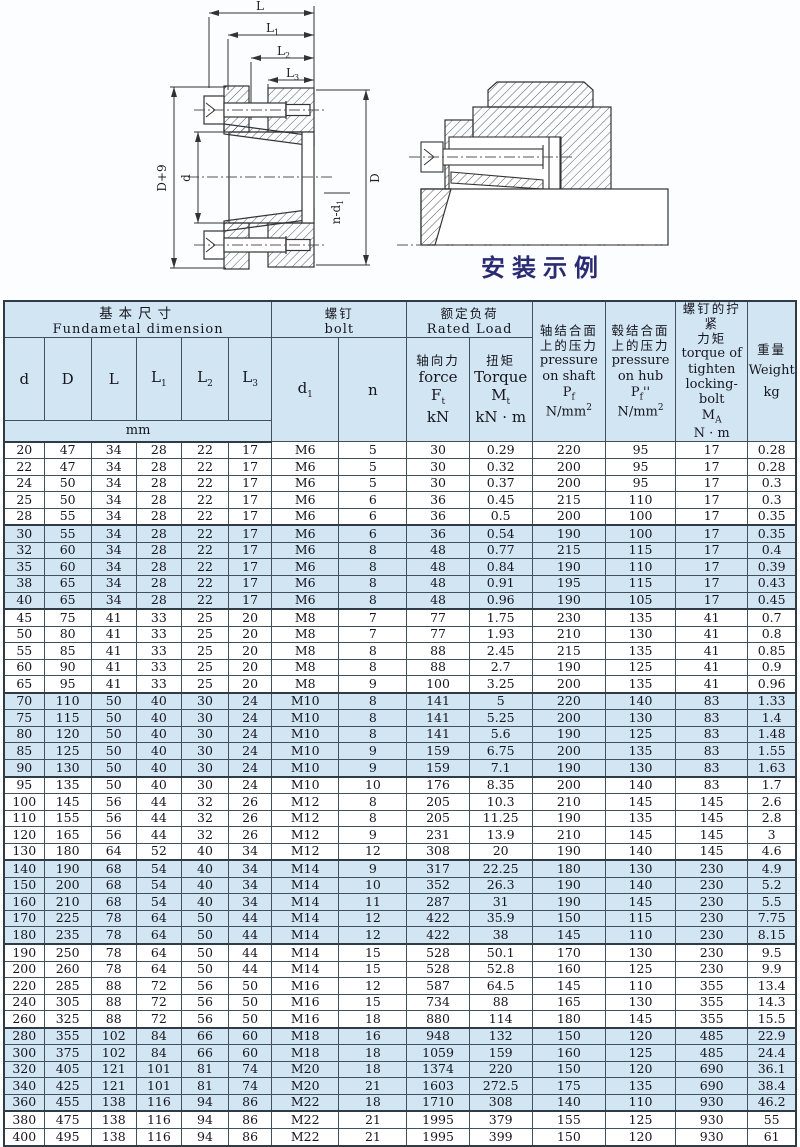  What do you see at coordinates (305, 835) in the screenshot?
I see `table-cell: M12` at bounding box center [305, 835].